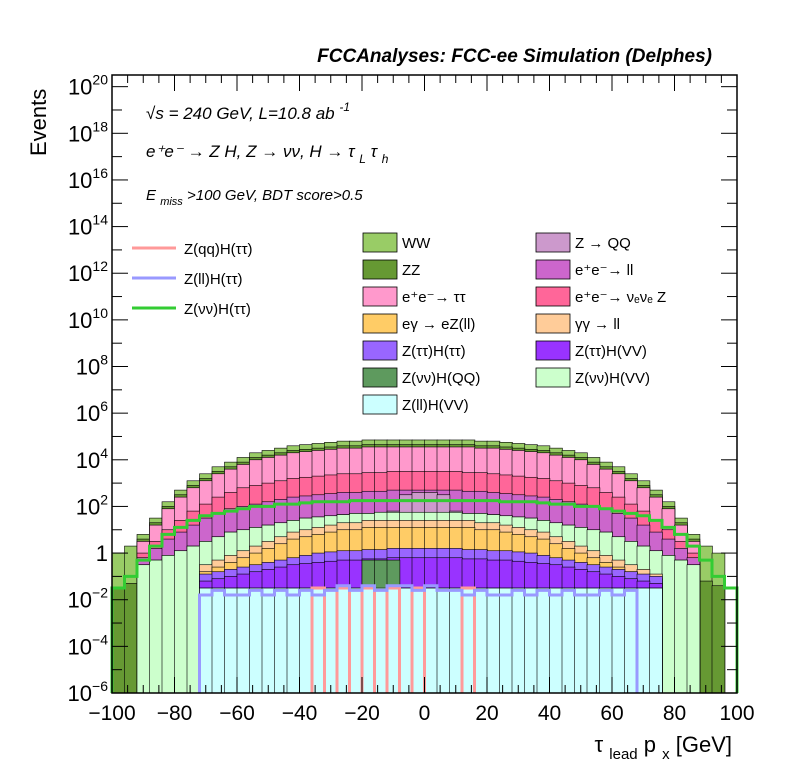 The image size is (796, 772). Describe the element at coordinates (411, 270) in the screenshot. I see `legend-label: ZZ` at that location.